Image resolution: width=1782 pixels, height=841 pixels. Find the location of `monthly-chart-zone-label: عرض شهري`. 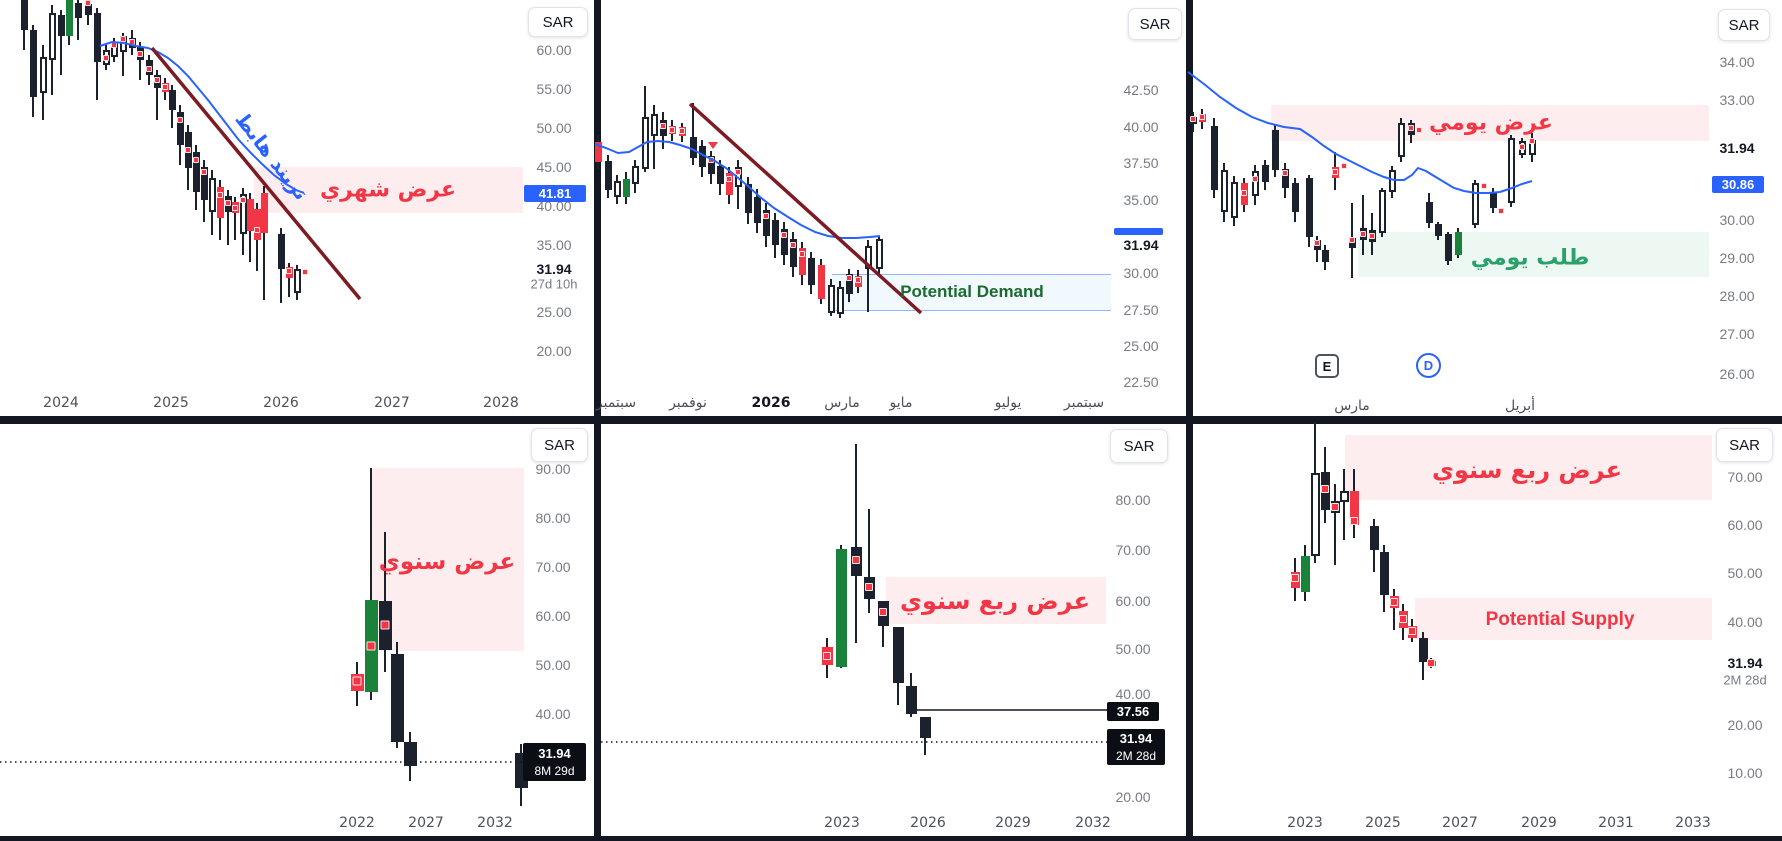

monthly-chart-zone-label: عرض شهري is located at coordinates (388, 190).